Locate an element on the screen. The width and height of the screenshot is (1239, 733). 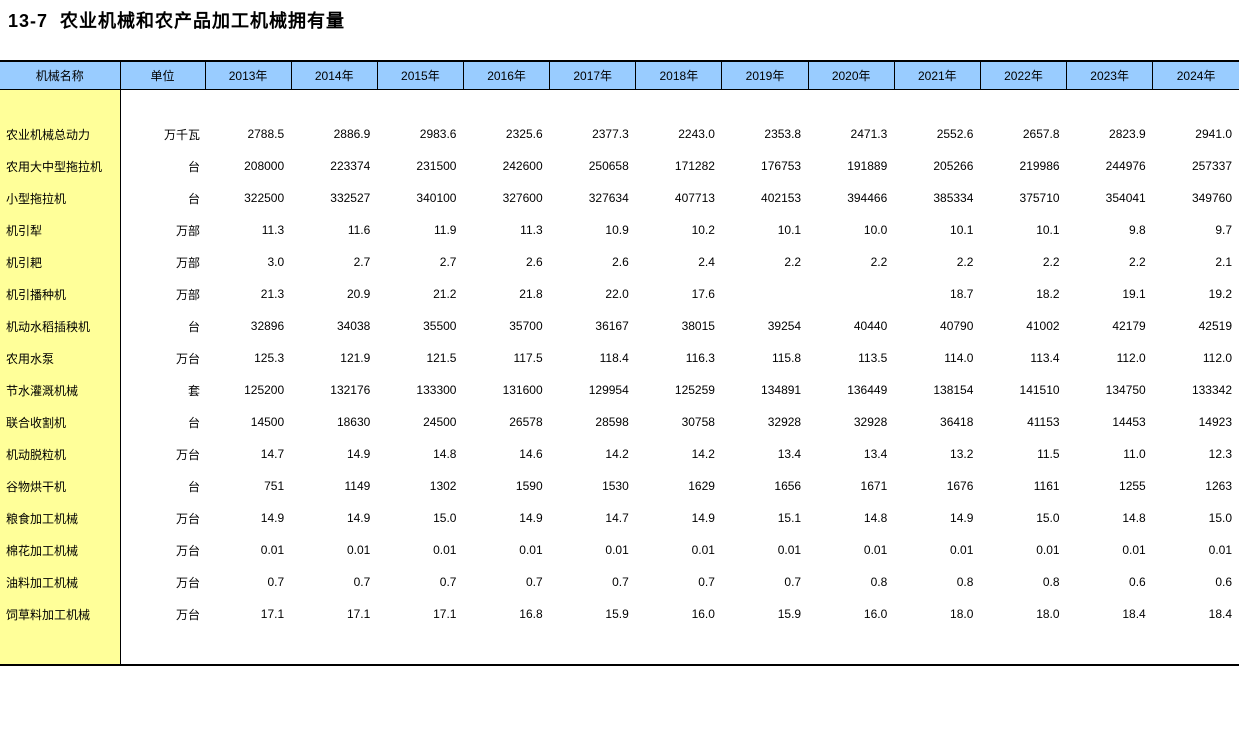
value-cell: 116.3 is located at coordinates (700, 358).